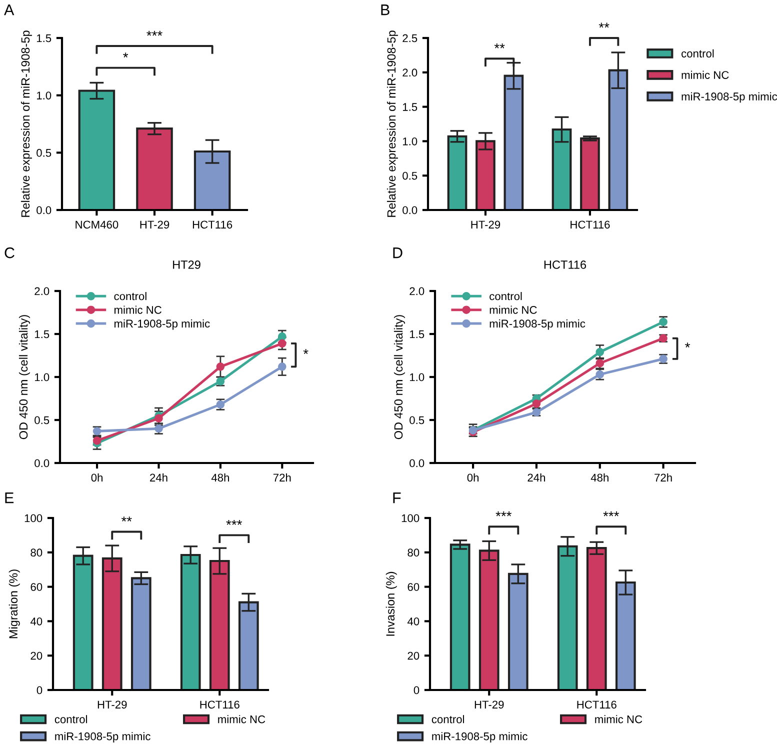  Describe the element at coordinates (186, 264) in the screenshot. I see `chart-title: HT29` at that location.